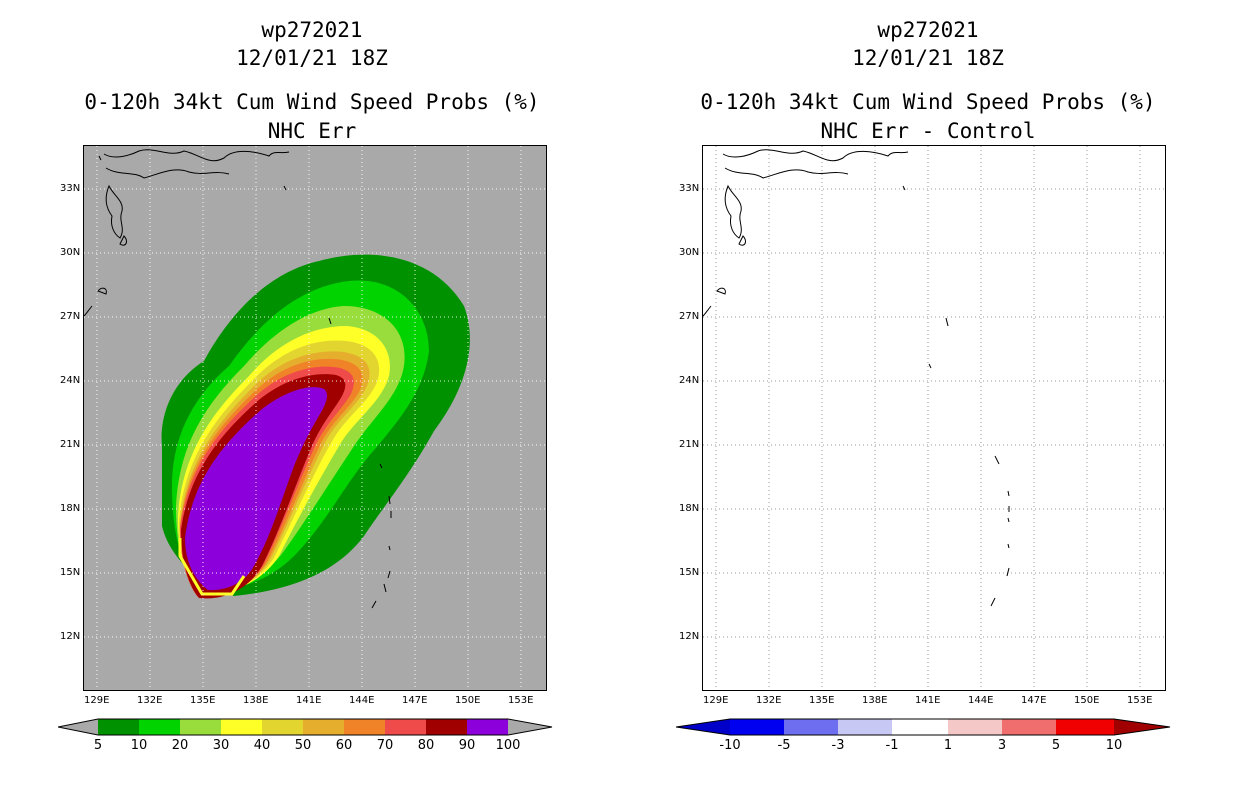  Describe the element at coordinates (212, 567) in the screenshot. I see `prob-rim-tip` at that location.